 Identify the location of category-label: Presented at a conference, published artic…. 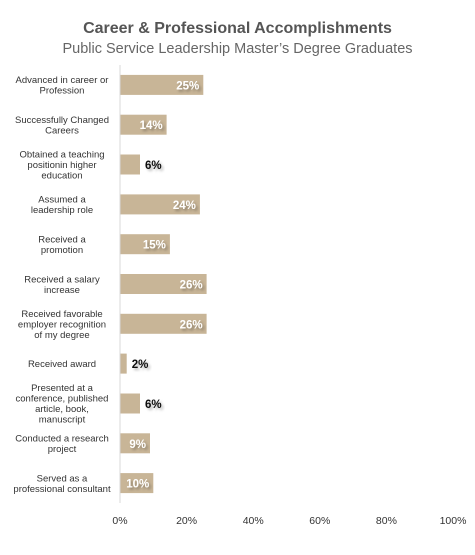
(62, 404).